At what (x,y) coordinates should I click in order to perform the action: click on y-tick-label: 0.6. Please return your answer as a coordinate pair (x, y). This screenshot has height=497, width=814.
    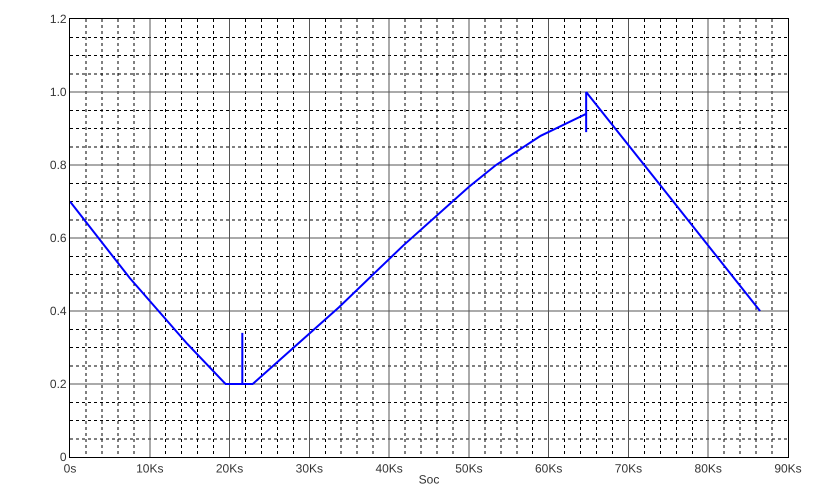
    Looking at the image, I should click on (58, 238).